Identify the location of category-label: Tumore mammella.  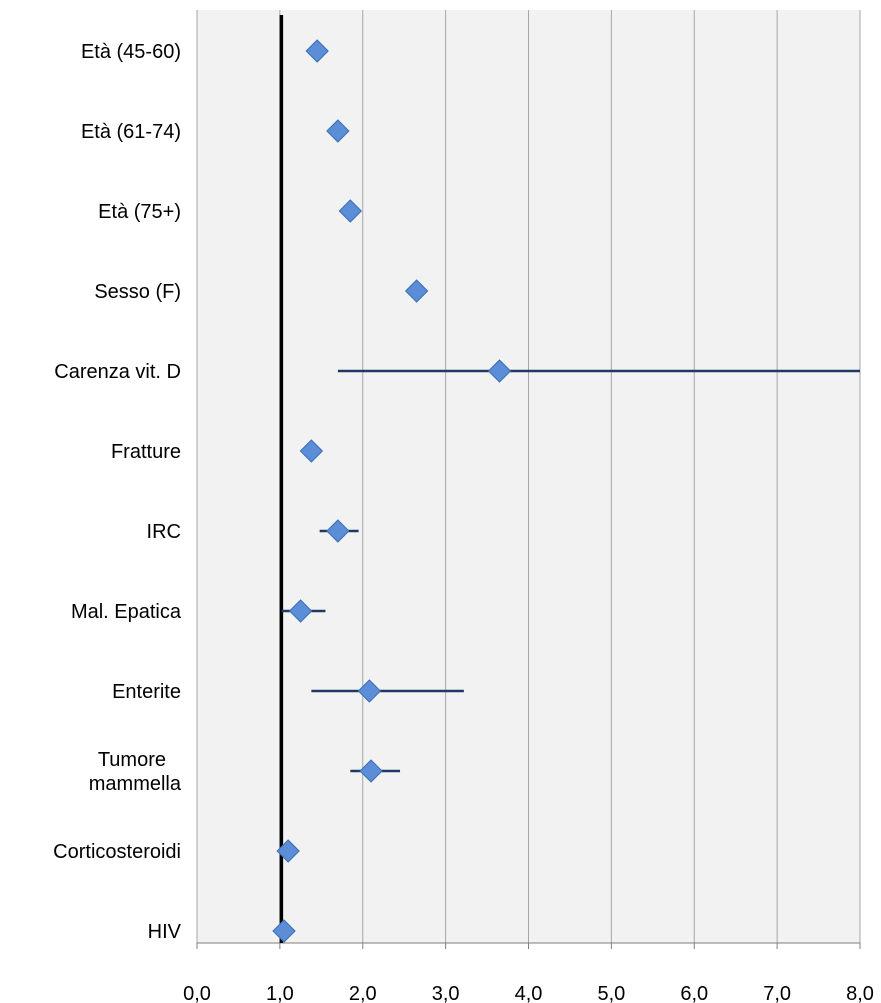
(135, 772).